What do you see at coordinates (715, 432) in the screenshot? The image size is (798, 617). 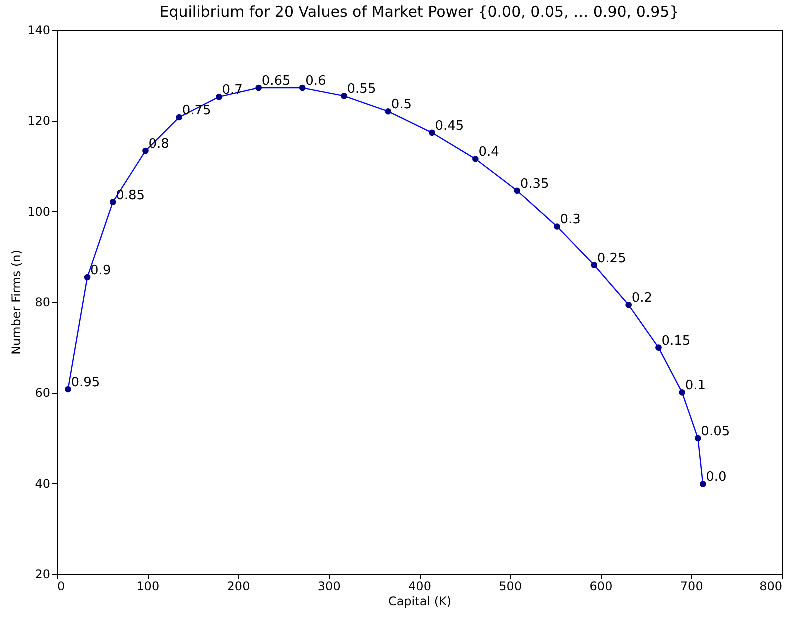 I see `annotation: 0.05` at bounding box center [715, 432].